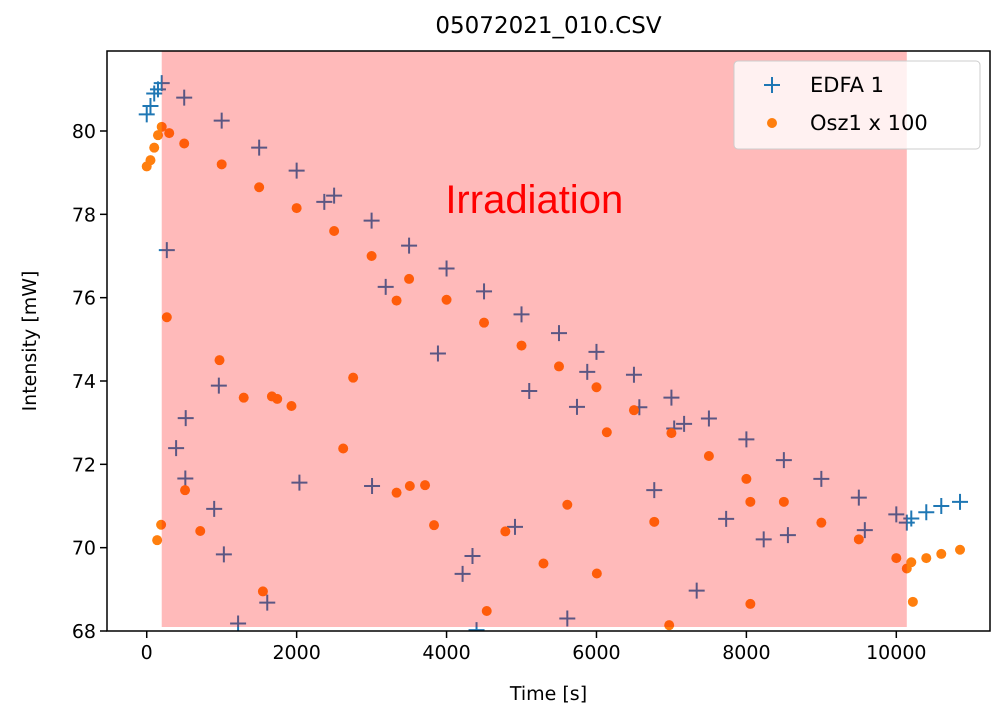 Image resolution: width=992 pixels, height=711 pixels. Describe the element at coordinates (296, 653) in the screenshot. I see `x-tick-label: 2000` at that location.